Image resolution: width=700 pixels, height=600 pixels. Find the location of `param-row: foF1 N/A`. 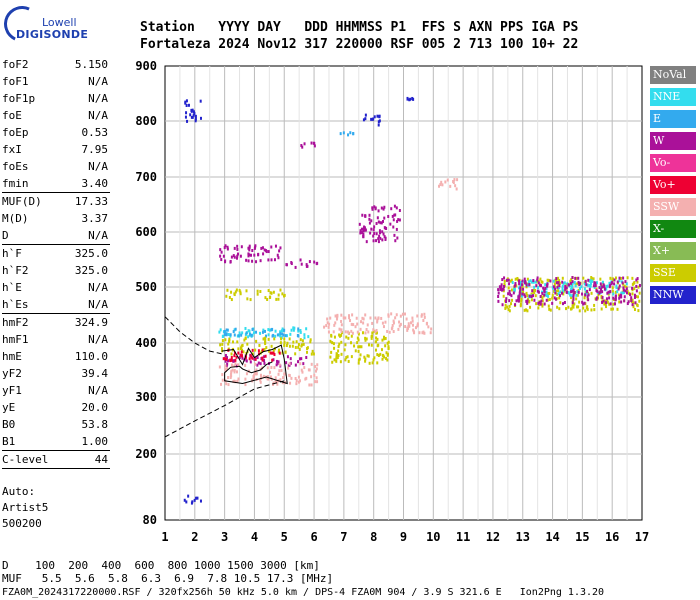

param-row: foF1 N/A is located at coordinates (56, 81).